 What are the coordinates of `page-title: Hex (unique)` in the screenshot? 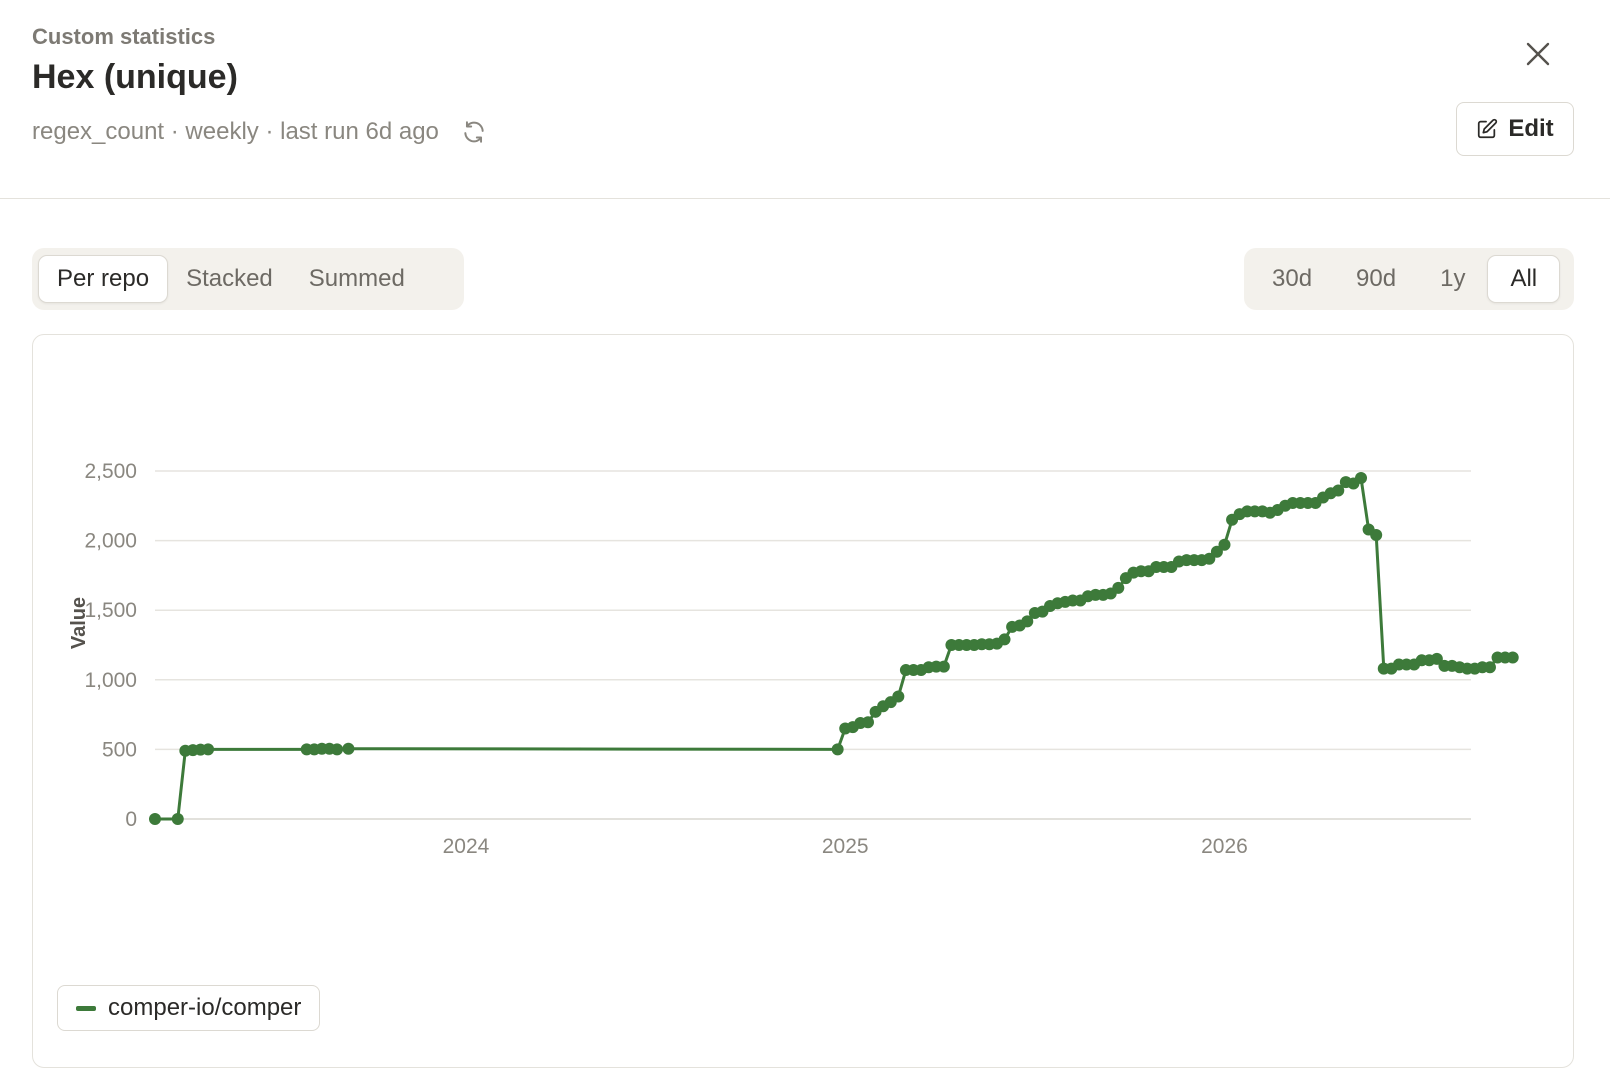 It's located at (135, 77).